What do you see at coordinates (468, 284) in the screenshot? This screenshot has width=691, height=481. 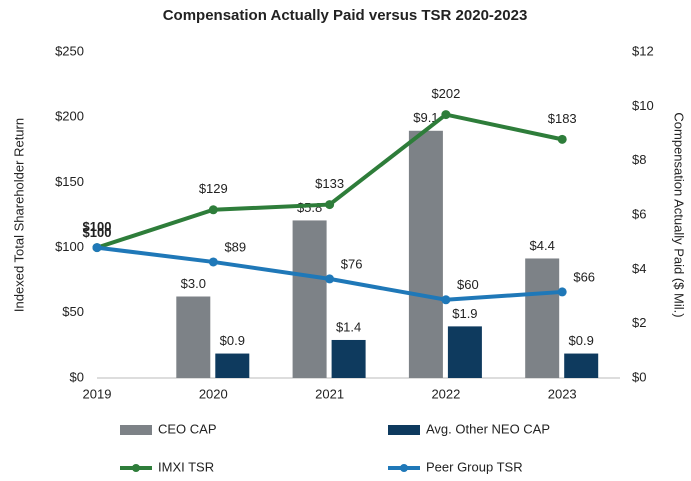 I see `data-label: $60` at bounding box center [468, 284].